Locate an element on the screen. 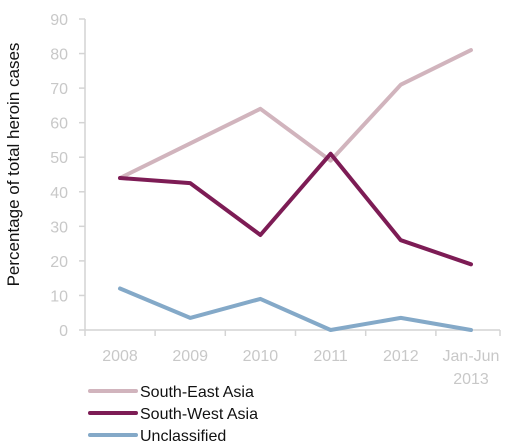 The width and height of the screenshot is (513, 447). x-tick-label: 2012 is located at coordinates (401, 356).